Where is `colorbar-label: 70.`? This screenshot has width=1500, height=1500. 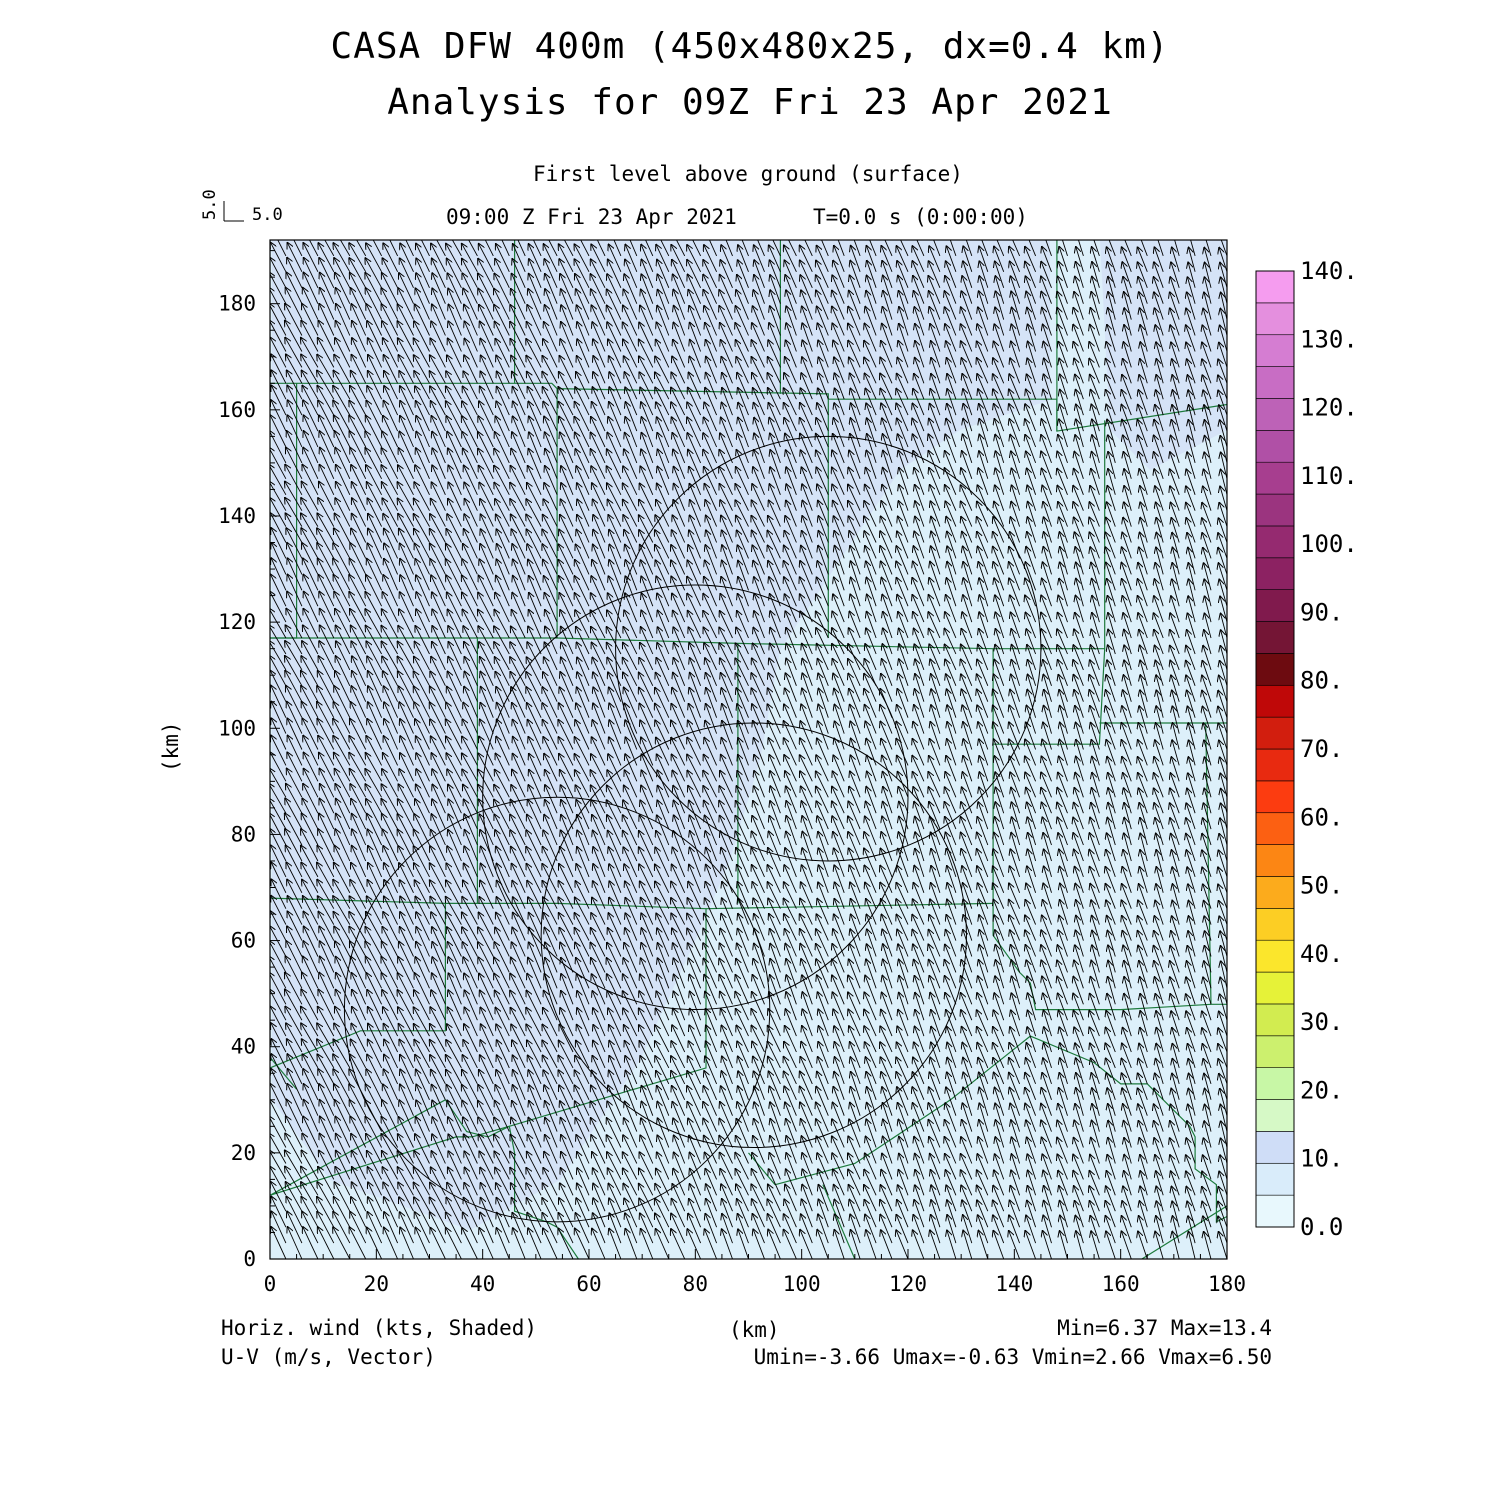
colorbar-label: 70. is located at coordinates (1321, 749).